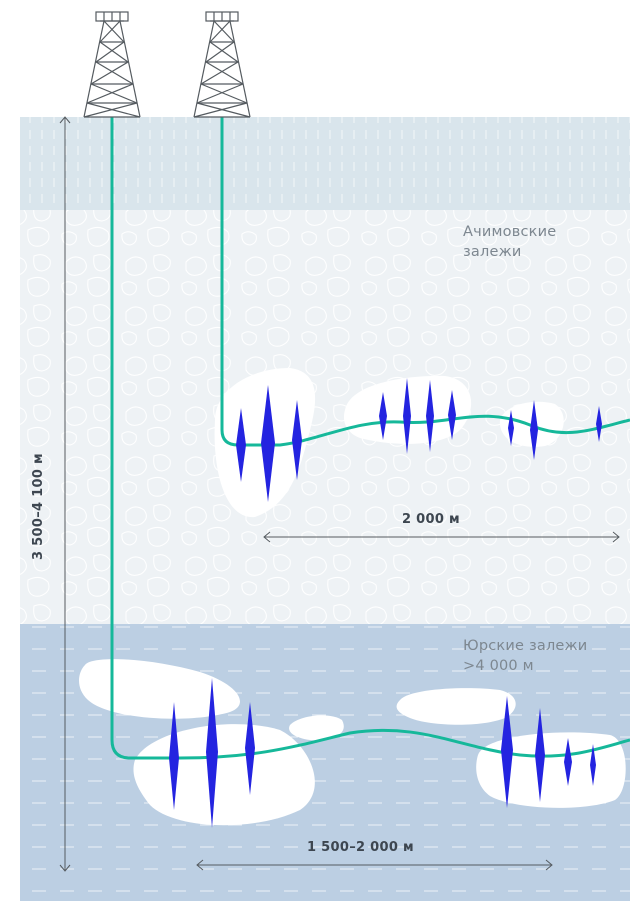 The height and width of the screenshot is (905, 630). What do you see at coordinates (419, 440) in the screenshot?
I see `upper-fractures` at bounding box center [419, 440].